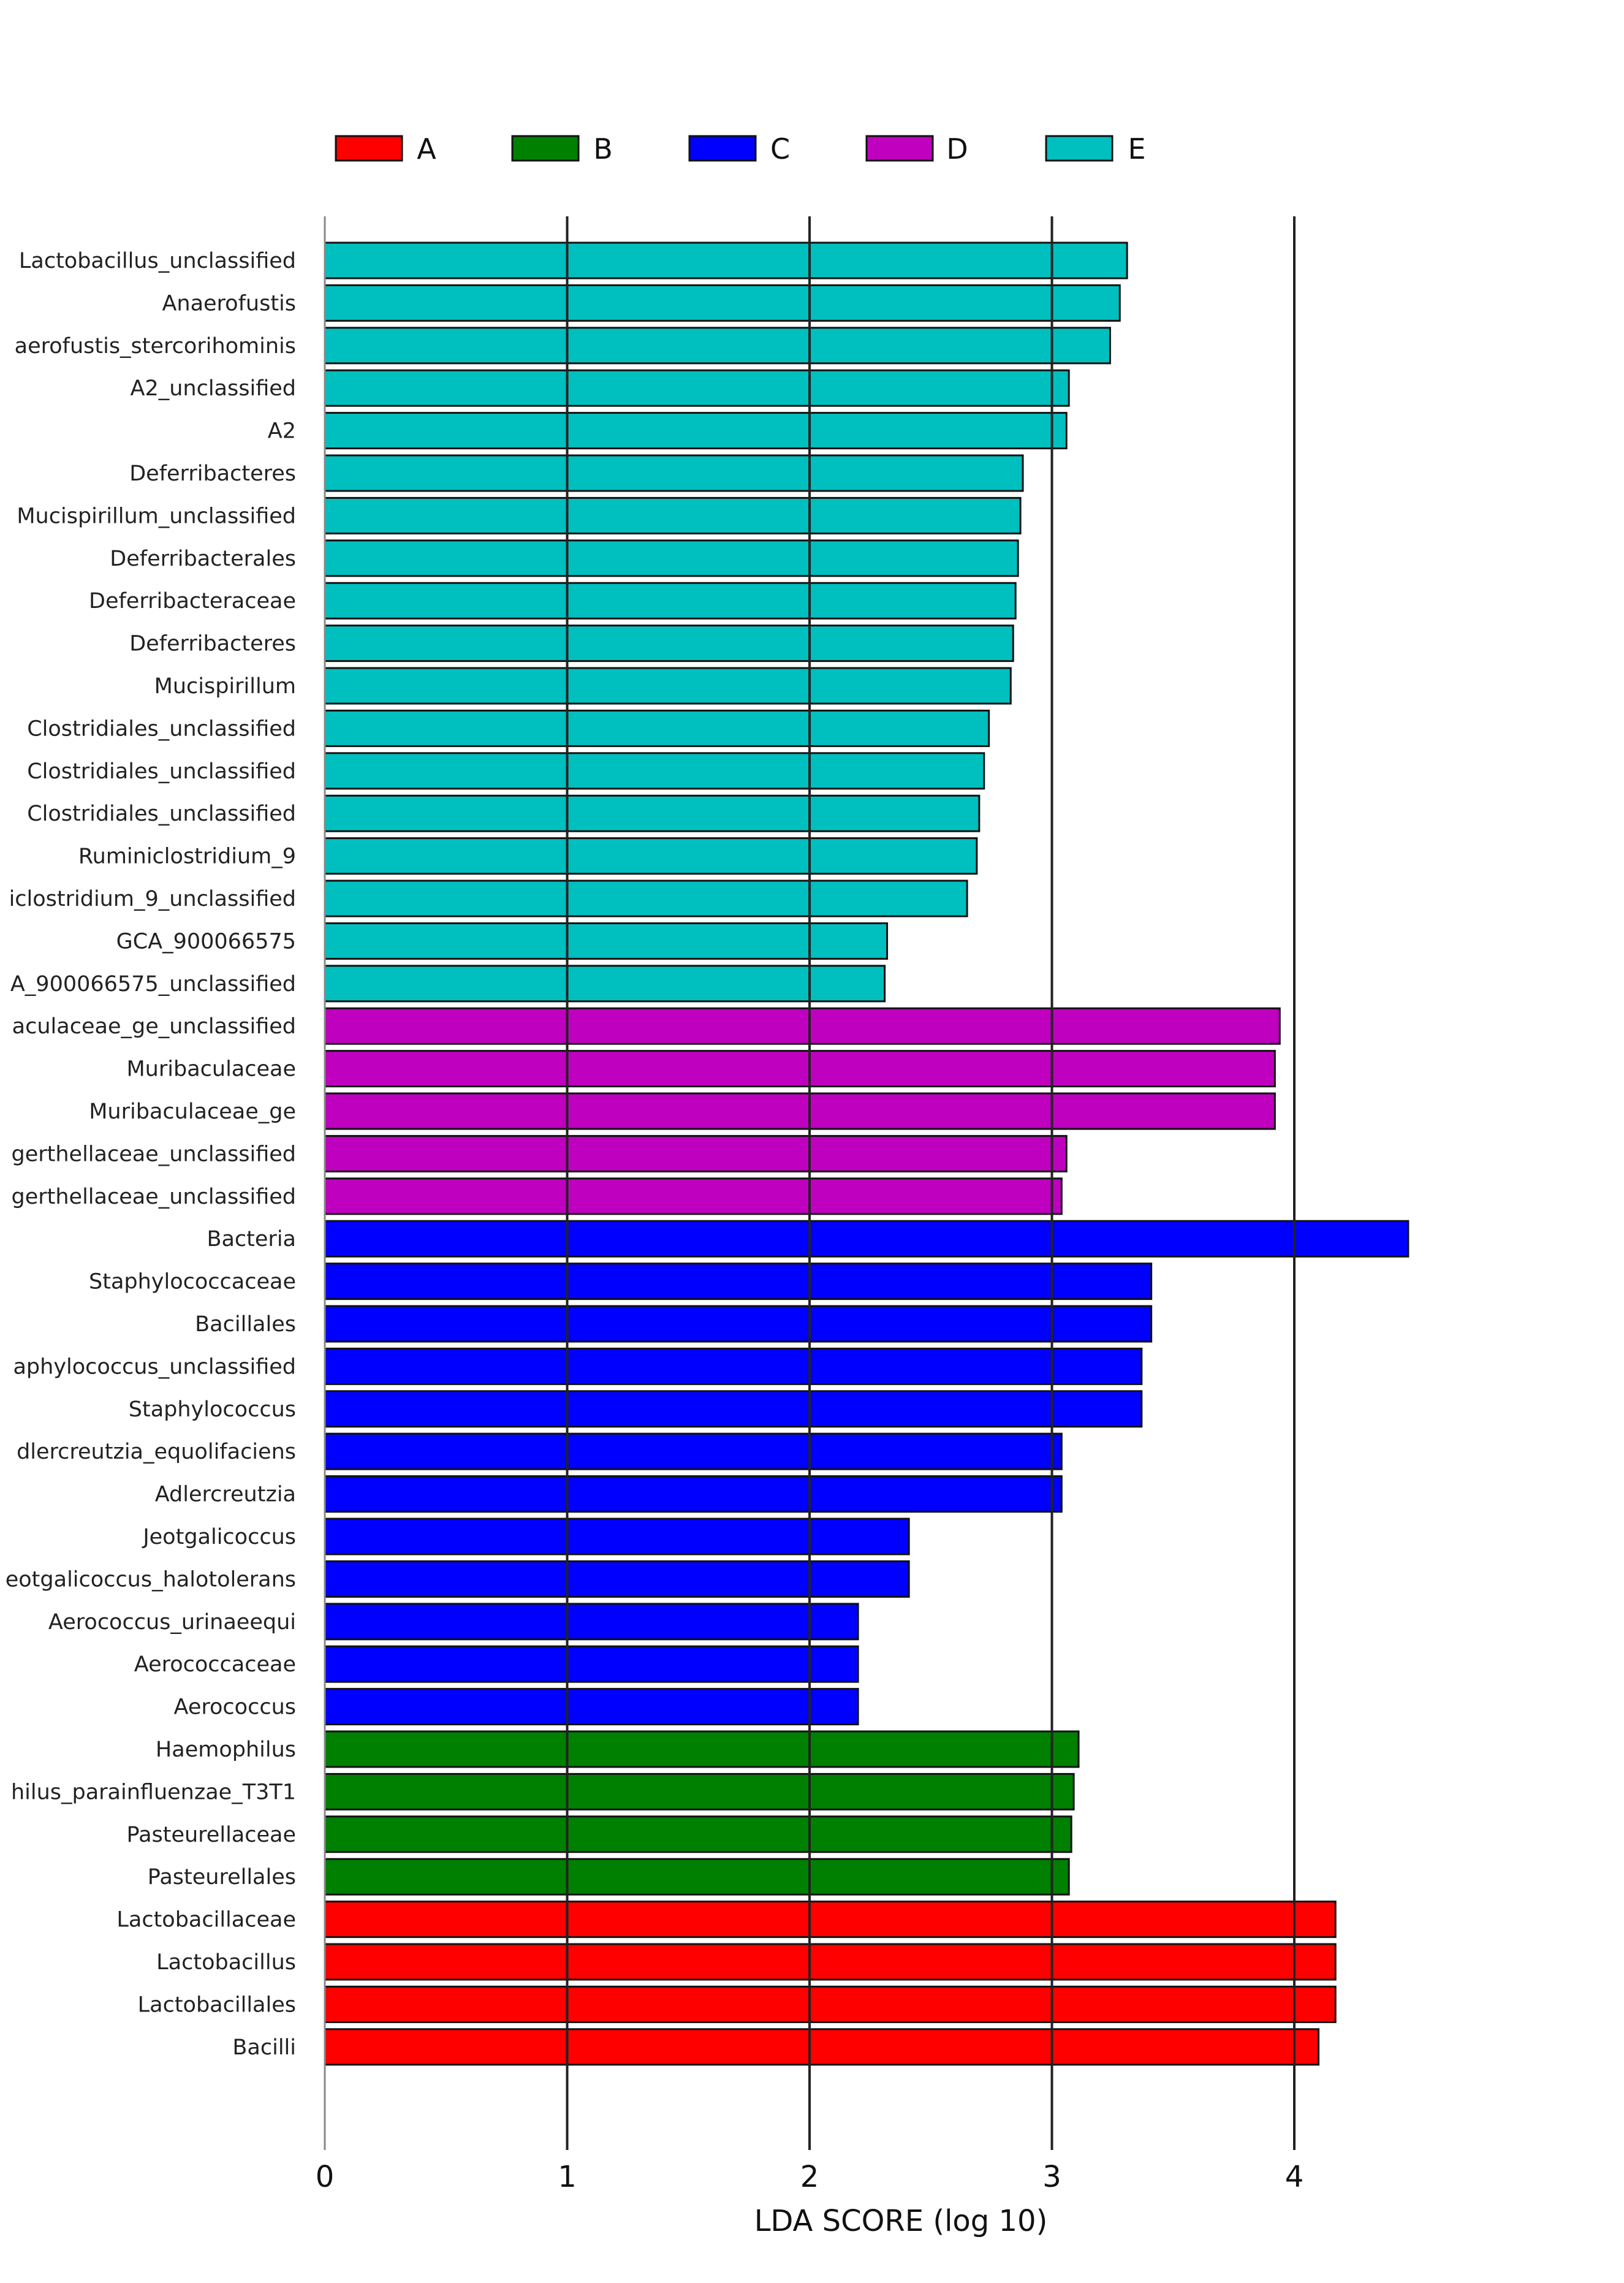 The width and height of the screenshot is (1624, 2283). What do you see at coordinates (192, 601) in the screenshot?
I see `category-label: Deferribacteraceae` at bounding box center [192, 601].